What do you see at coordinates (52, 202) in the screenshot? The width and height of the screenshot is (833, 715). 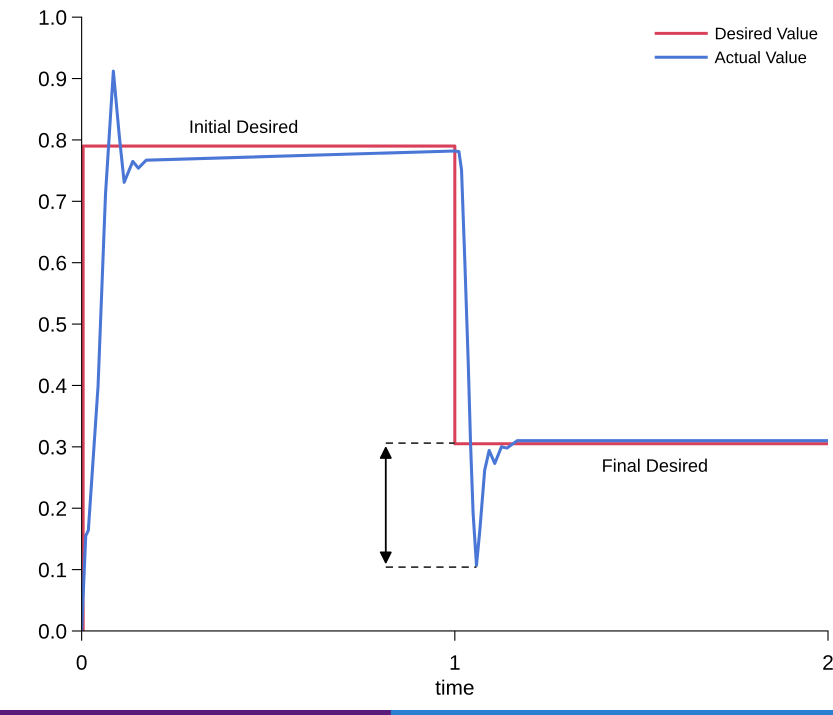 I see `y-tick-label: 0.7` at bounding box center [52, 202].